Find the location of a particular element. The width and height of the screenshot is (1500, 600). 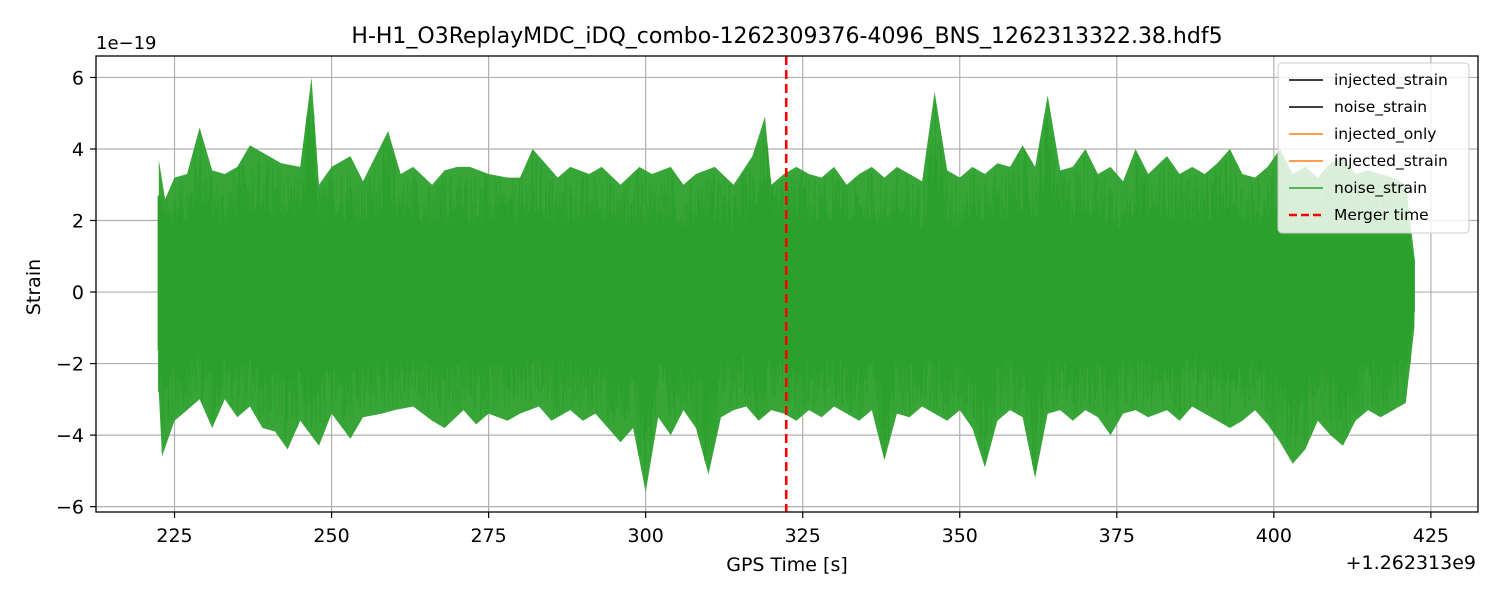

x-tick-label: 375 is located at coordinates (1117, 536).